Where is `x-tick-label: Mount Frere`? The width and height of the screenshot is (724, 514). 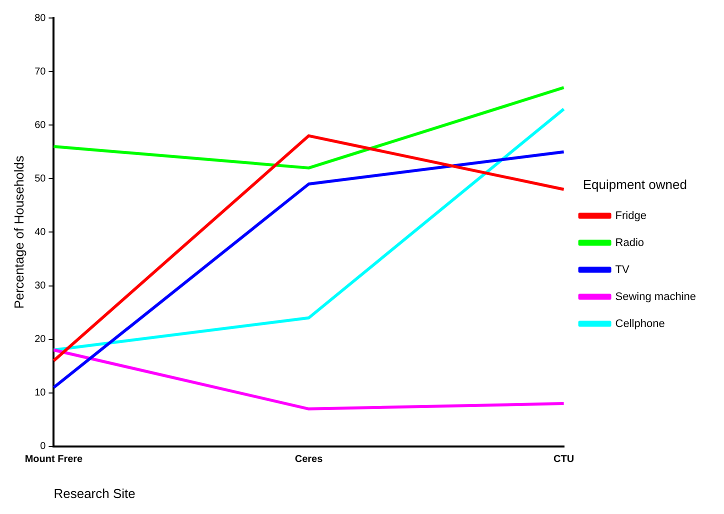 x-tick-label: Mount Frere is located at coordinates (54, 460).